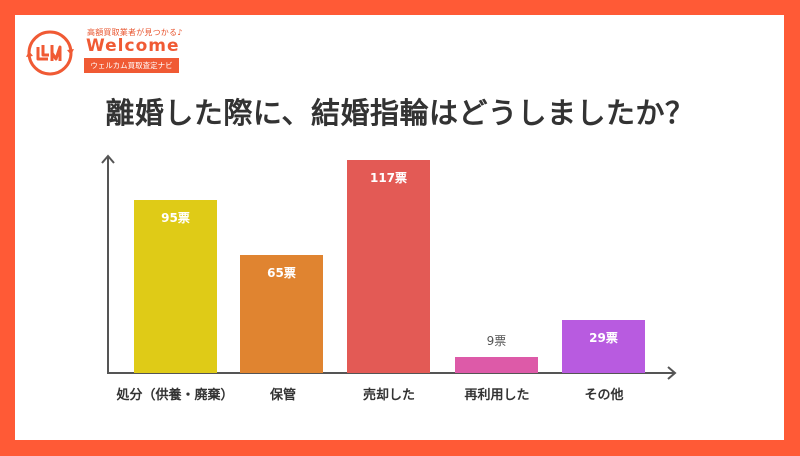 This screenshot has width=800, height=456. Describe the element at coordinates (175, 218) in the screenshot. I see `bar-value-label: 95票` at that location.